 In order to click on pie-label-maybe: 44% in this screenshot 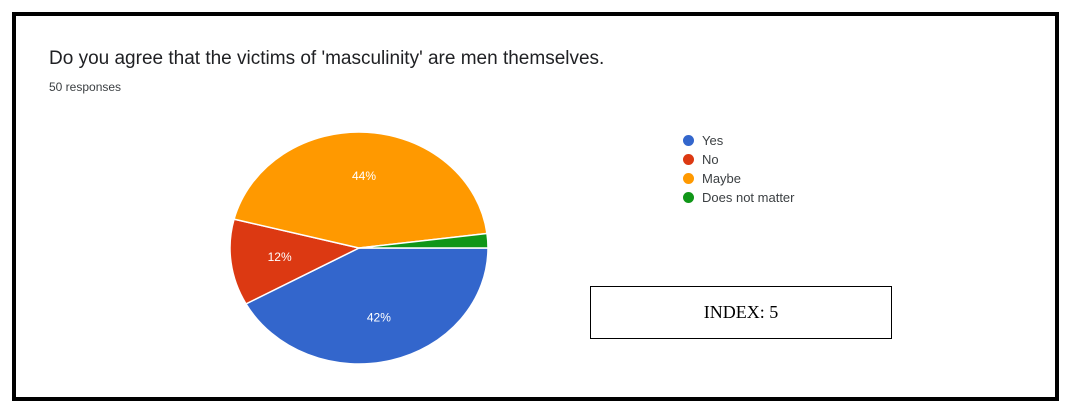, I will do `click(364, 176)`.